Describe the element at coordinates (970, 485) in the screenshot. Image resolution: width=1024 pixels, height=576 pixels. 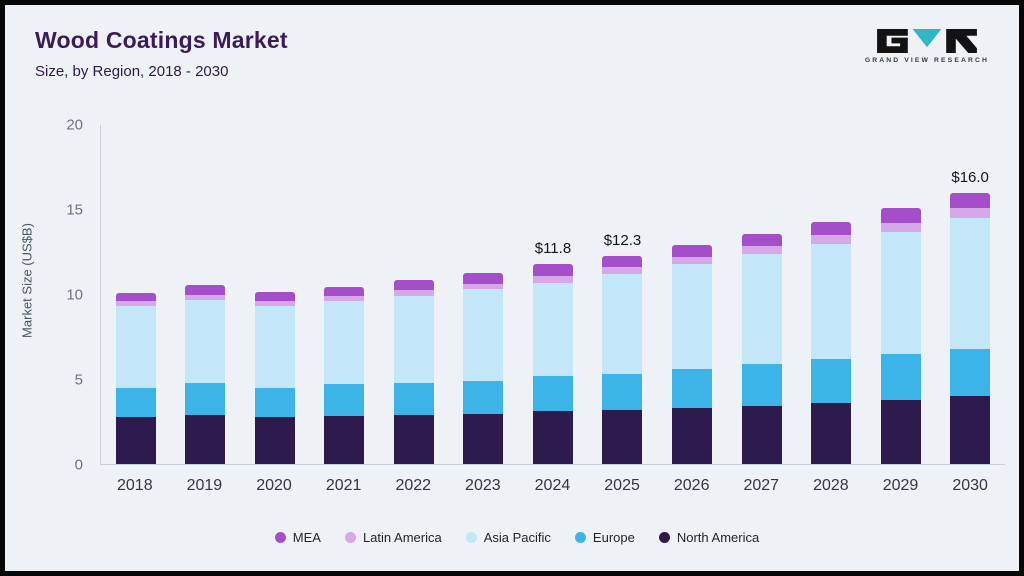
I see `x-tick-label: 2030` at that location.